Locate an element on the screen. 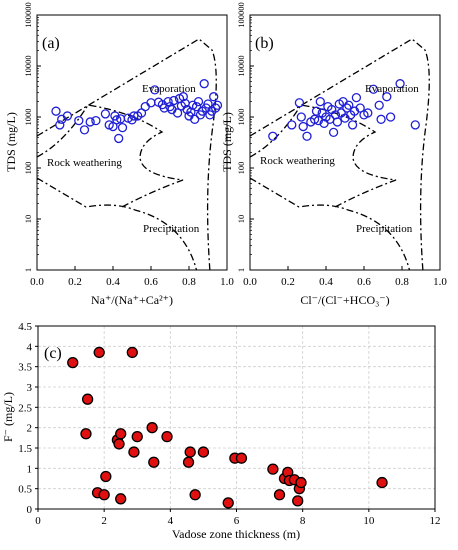 This screenshot has height=550, width=458. panel-a-region-rock-weathering: Rock weathering is located at coordinates (84, 163).